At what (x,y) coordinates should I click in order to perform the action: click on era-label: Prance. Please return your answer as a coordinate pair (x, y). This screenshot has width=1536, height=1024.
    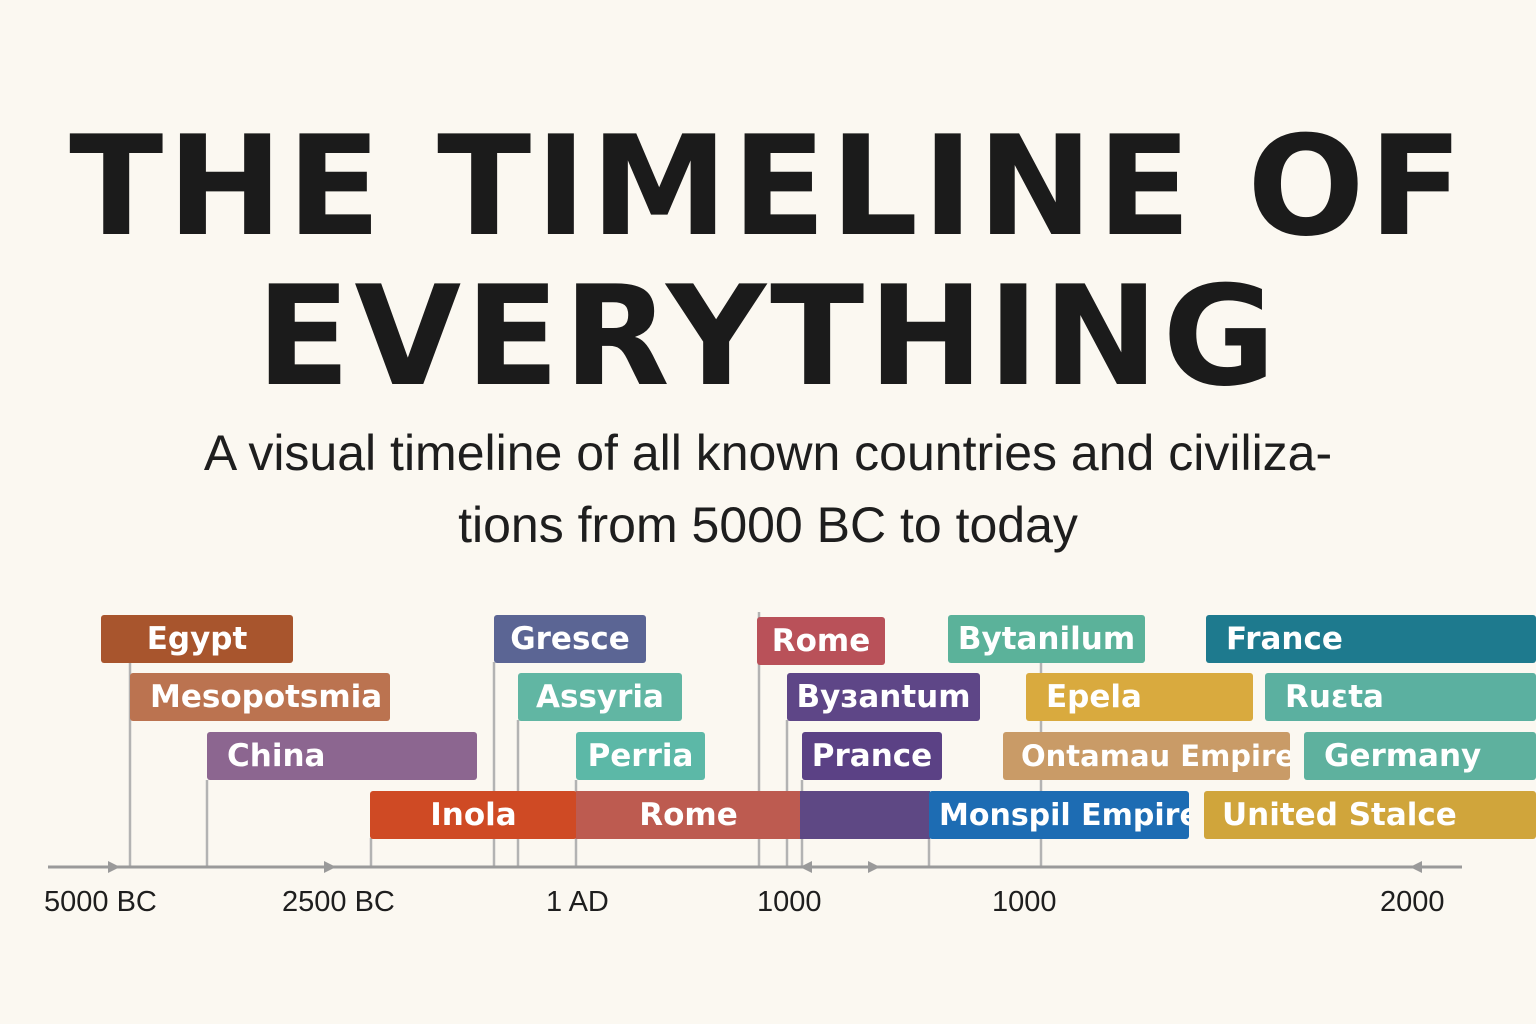
    Looking at the image, I should click on (872, 756).